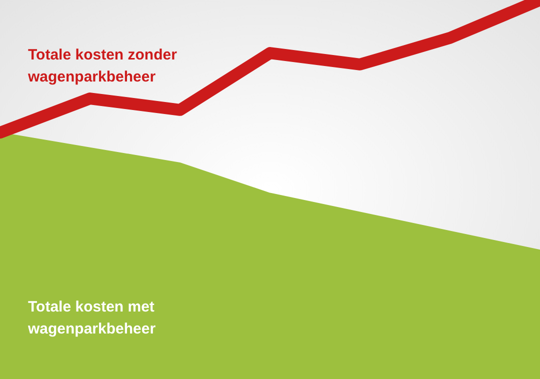  I want to click on series-label: Totale kosten zonder wagenparkbeheer, so click(104, 66).